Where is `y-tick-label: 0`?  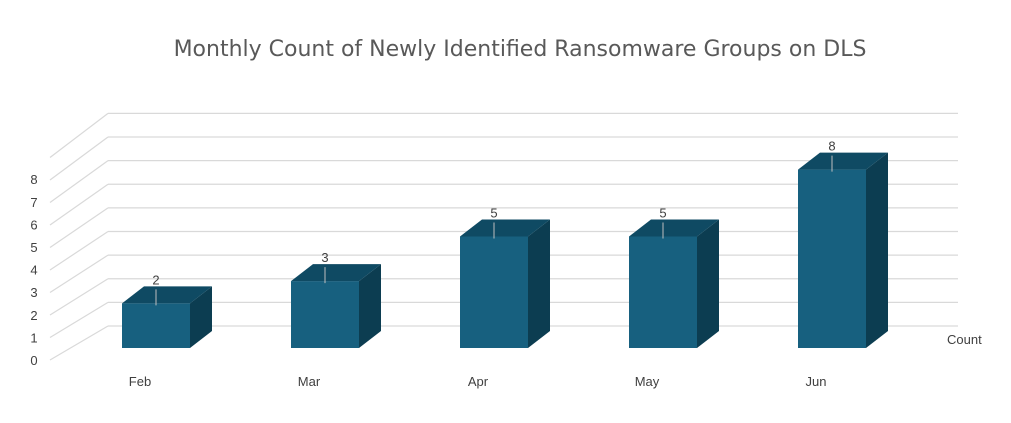
y-tick-label: 0 is located at coordinates (33, 360).